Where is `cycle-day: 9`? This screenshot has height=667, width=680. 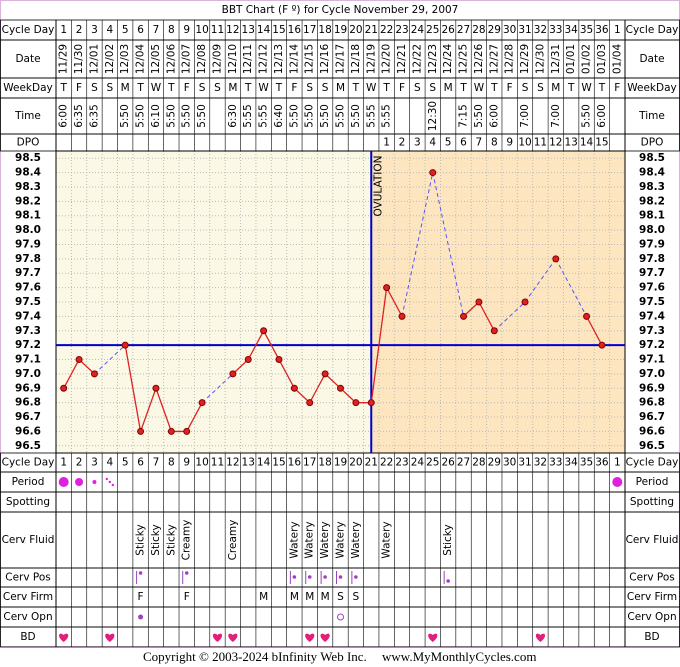
cycle-day: 9 is located at coordinates (186, 463).